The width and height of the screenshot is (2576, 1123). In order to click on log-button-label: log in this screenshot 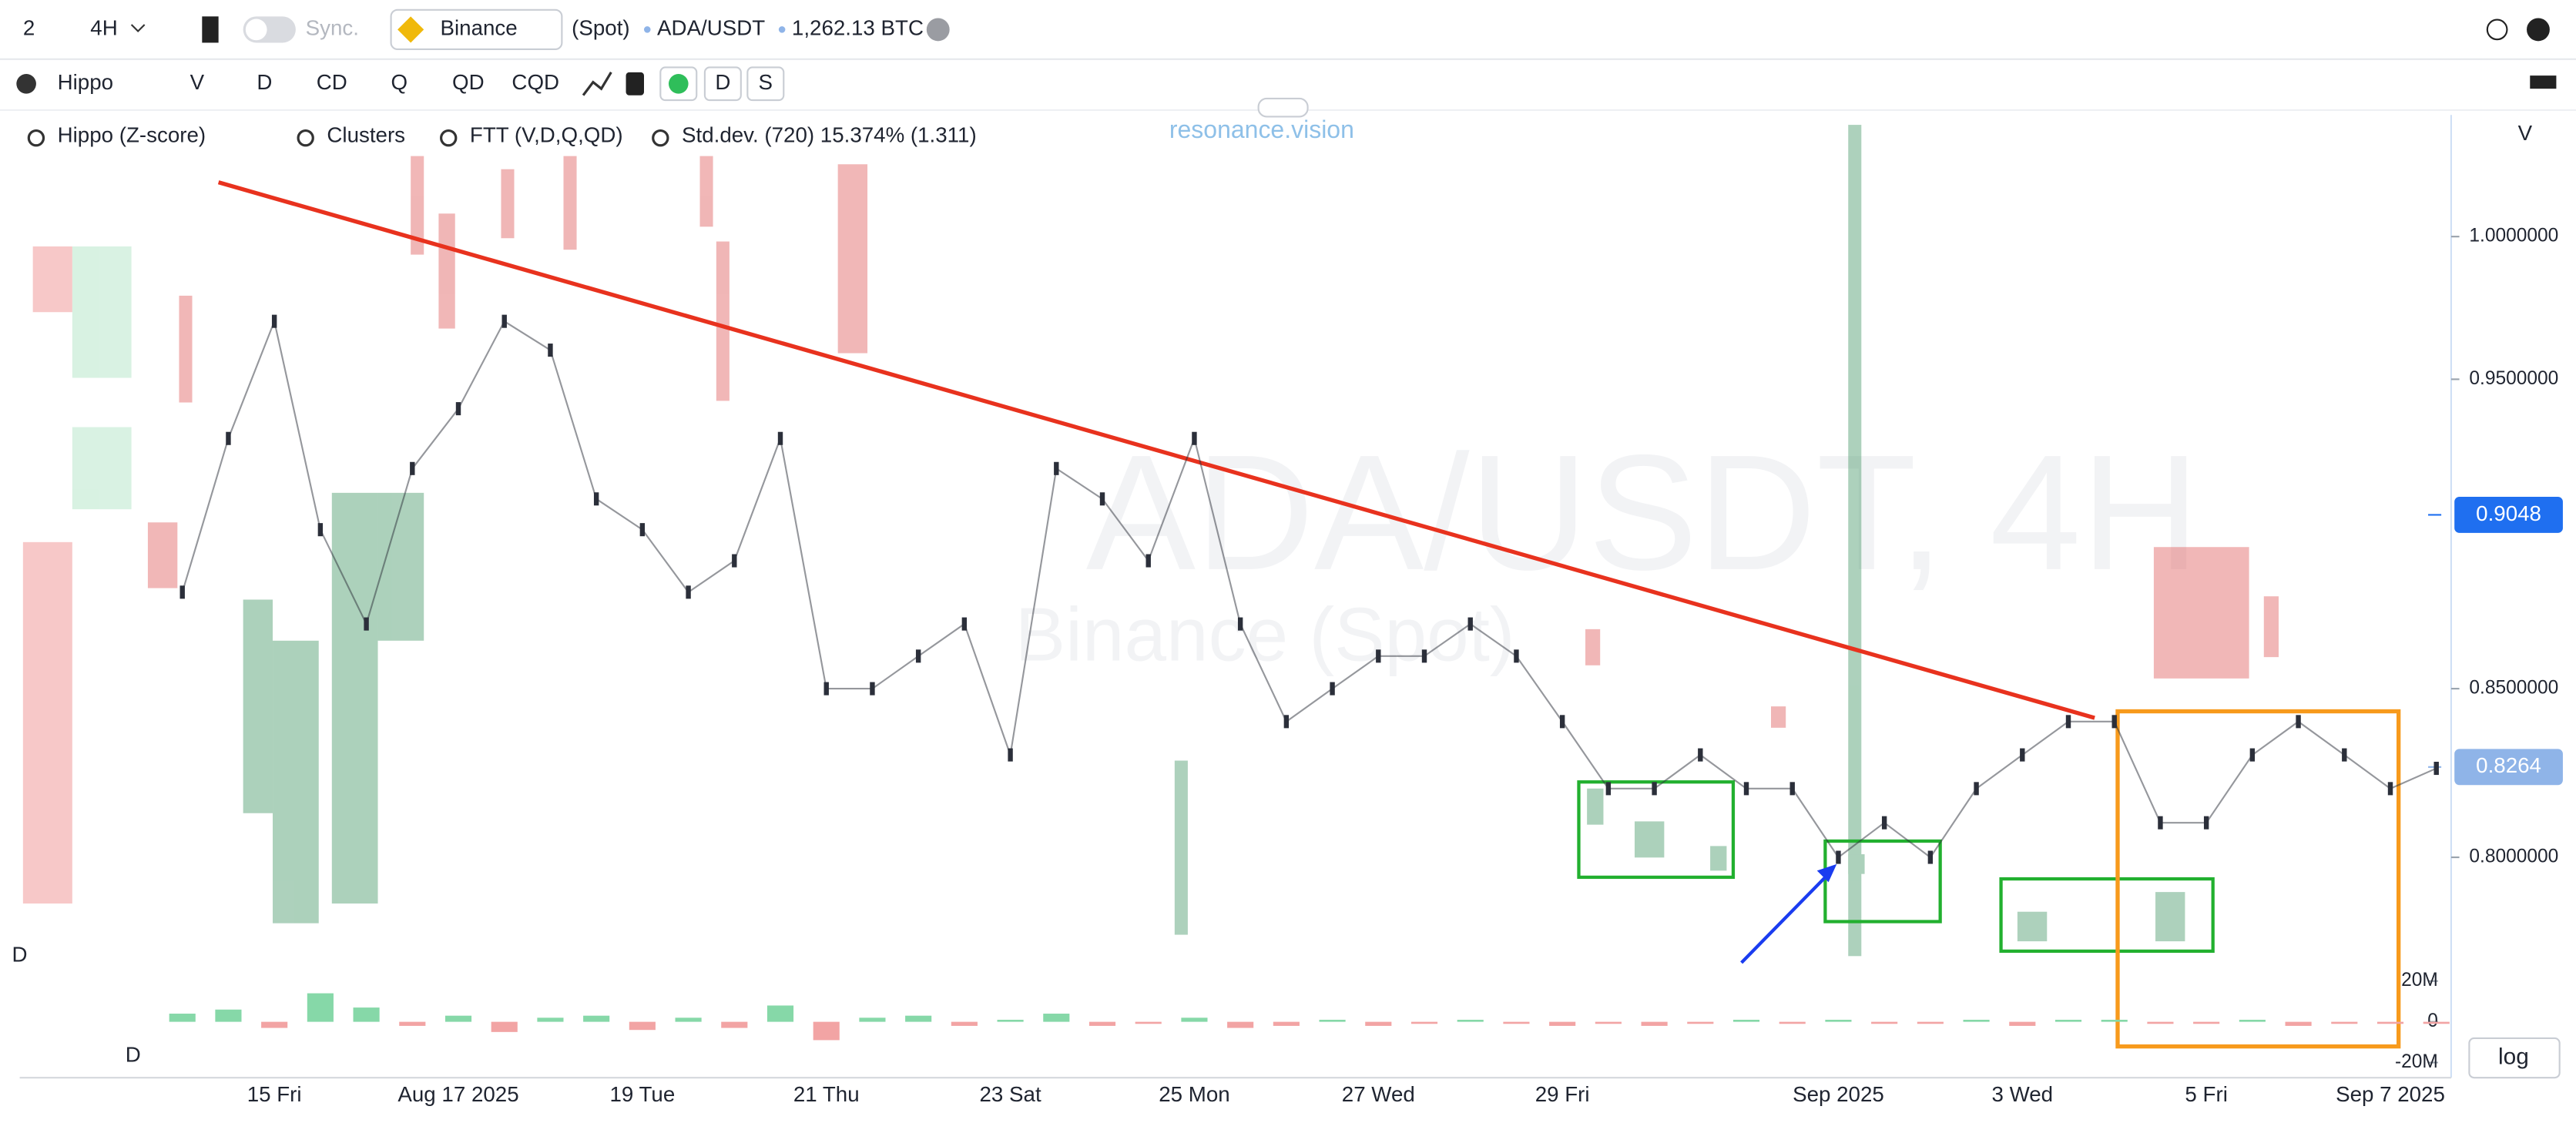, I will do `click(2513, 1056)`.